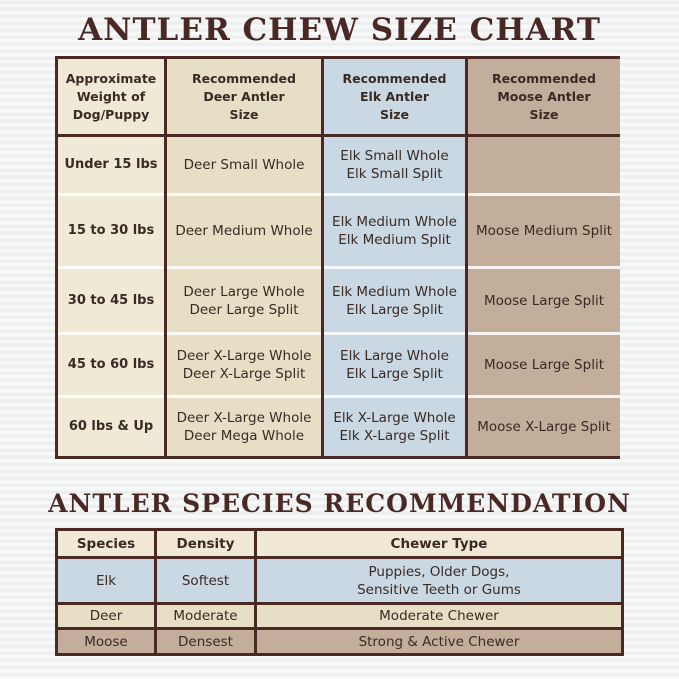 The image size is (679, 679). What do you see at coordinates (244, 165) in the screenshot?
I see `deer-cell: Deer Small Whole` at bounding box center [244, 165].